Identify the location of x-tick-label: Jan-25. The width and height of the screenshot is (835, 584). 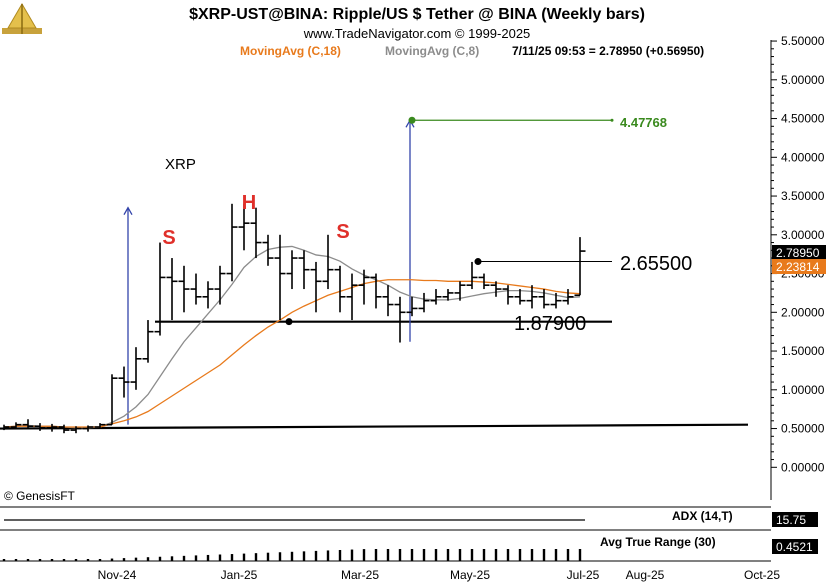
(239, 575).